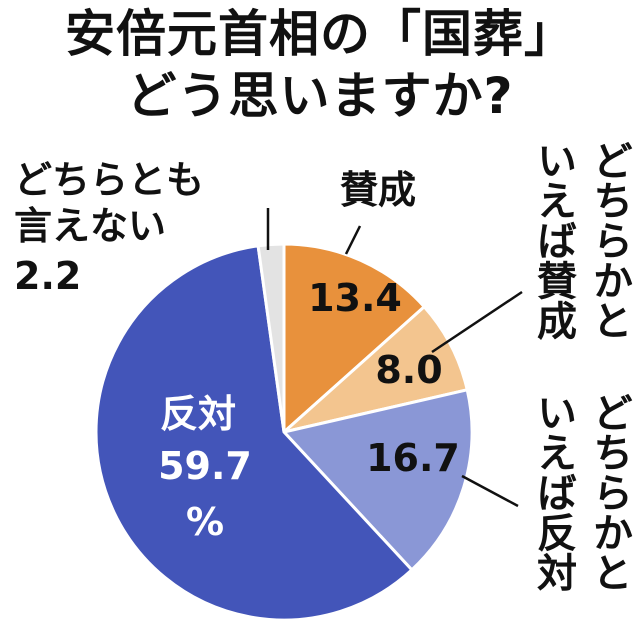 The width and height of the screenshot is (640, 629). Describe the element at coordinates (198, 414) in the screenshot. I see `category-label-oppose: 反対` at that location.